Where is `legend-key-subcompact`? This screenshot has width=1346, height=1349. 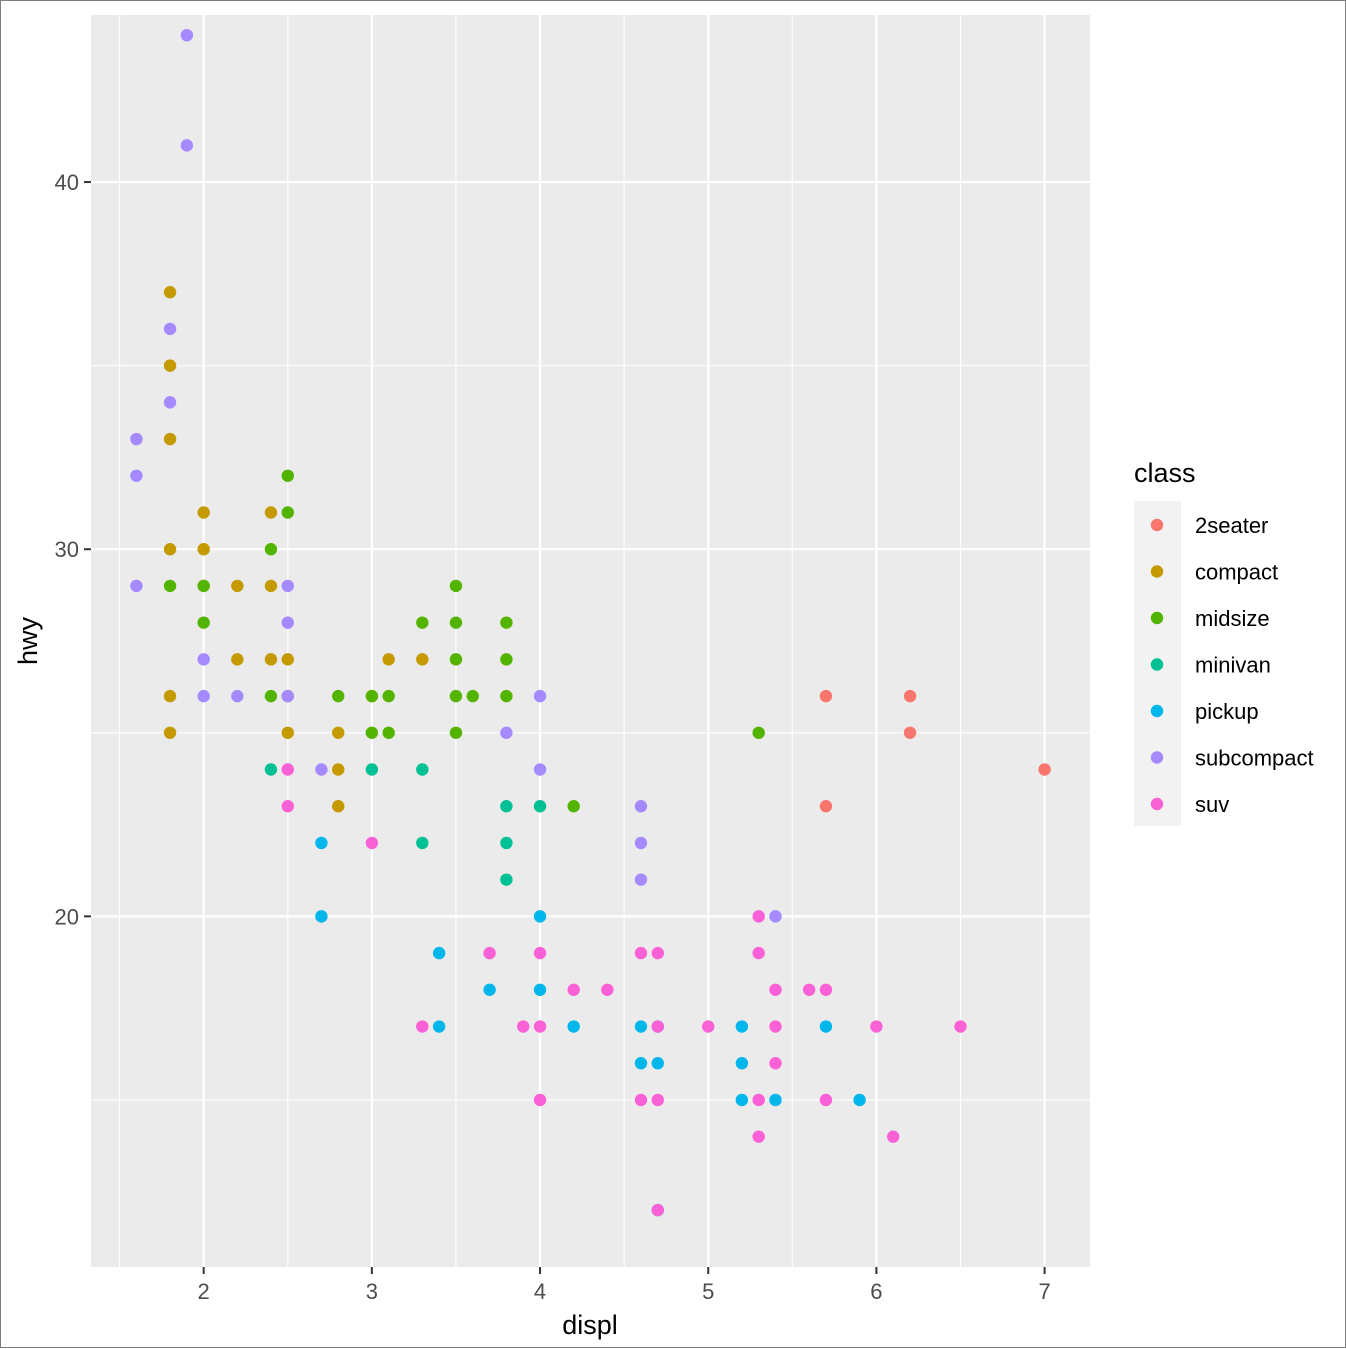
legend-key-subcompact is located at coordinates (1157, 757).